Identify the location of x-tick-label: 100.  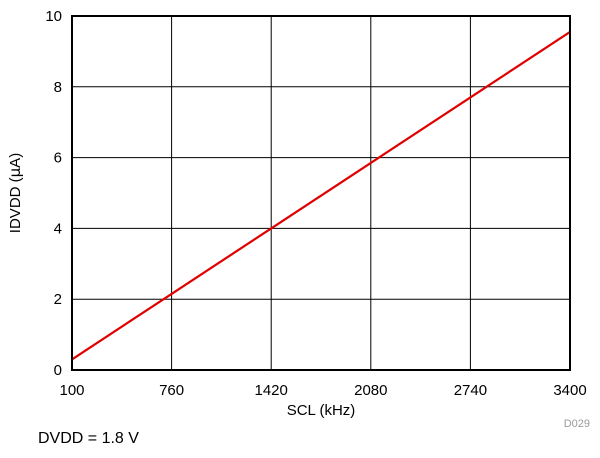
(71, 390).